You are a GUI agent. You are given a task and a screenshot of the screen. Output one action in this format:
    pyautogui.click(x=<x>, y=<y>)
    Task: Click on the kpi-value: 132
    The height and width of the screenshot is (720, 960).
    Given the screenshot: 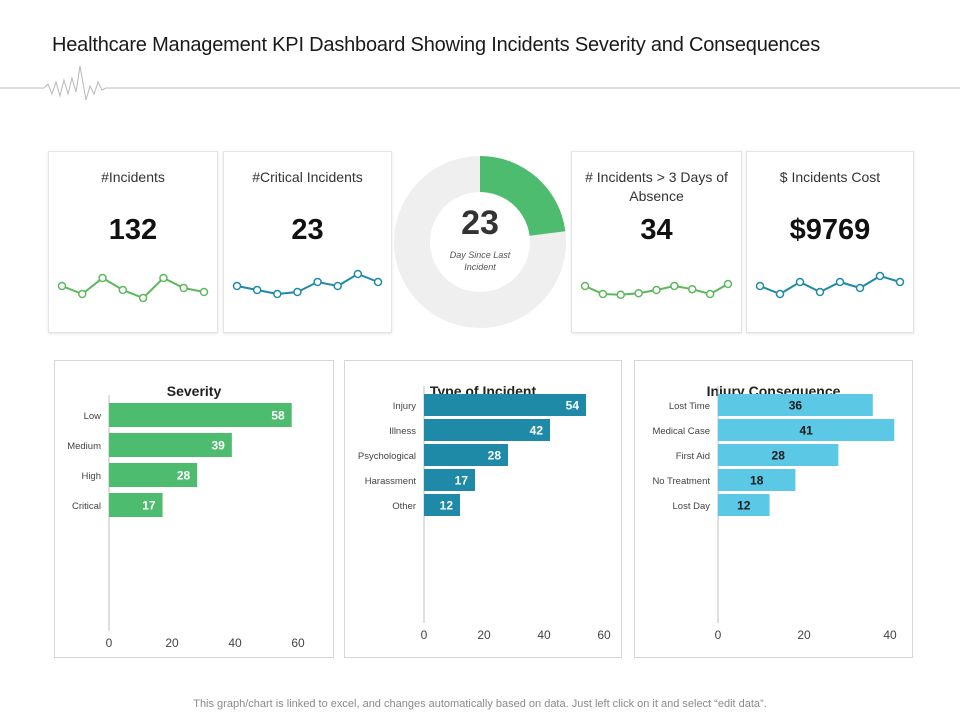 What is the action you would take?
    pyautogui.click(x=133, y=230)
    